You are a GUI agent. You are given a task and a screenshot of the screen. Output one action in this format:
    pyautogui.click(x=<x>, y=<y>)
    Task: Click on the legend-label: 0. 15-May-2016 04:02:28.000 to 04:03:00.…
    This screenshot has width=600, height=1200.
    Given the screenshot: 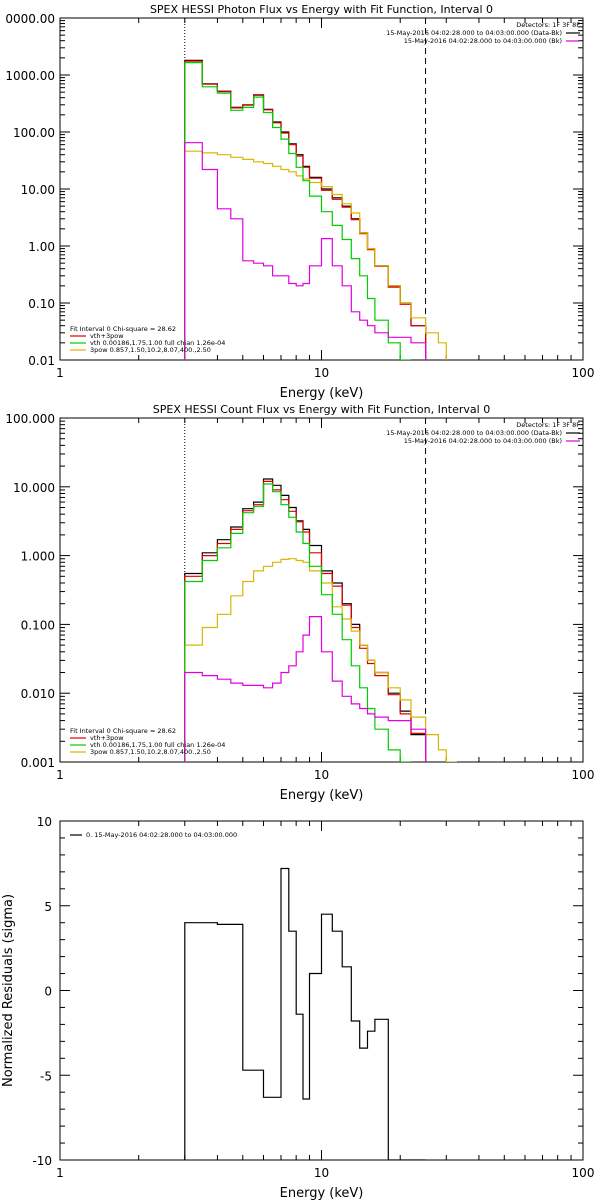 What is the action you would take?
    pyautogui.click(x=161, y=835)
    